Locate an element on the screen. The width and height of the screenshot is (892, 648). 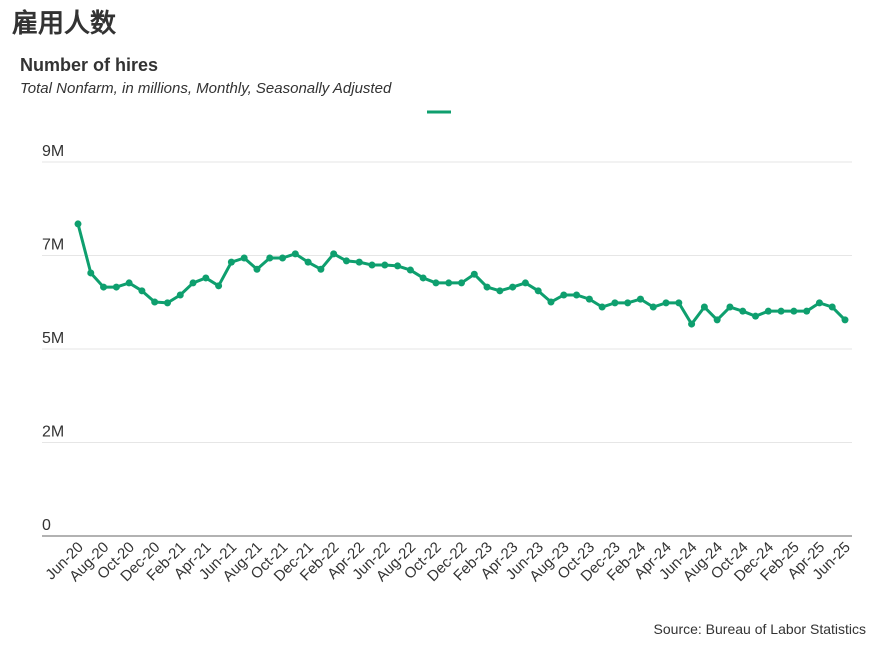
y-tick-label: 9M is located at coordinates (53, 151).